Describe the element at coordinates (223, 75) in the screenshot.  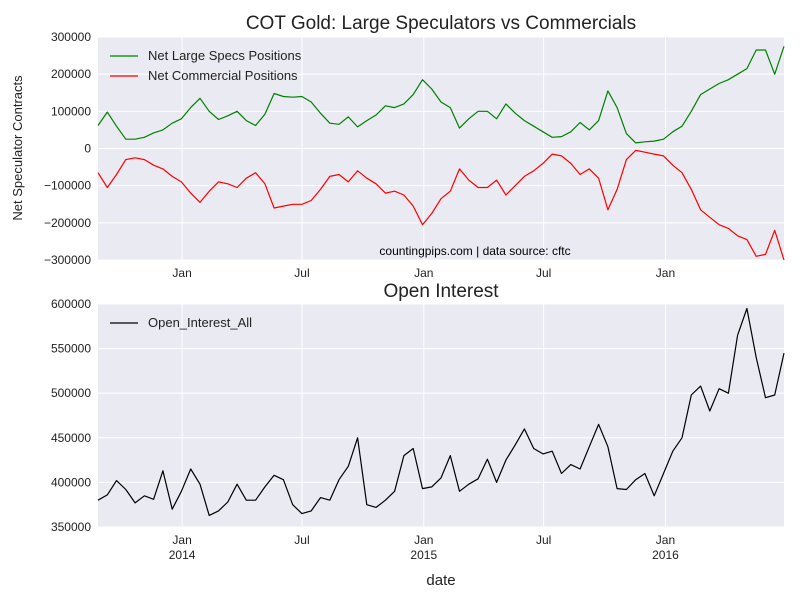
I see `legend-label-commercials: Net Commercial Positions` at that location.